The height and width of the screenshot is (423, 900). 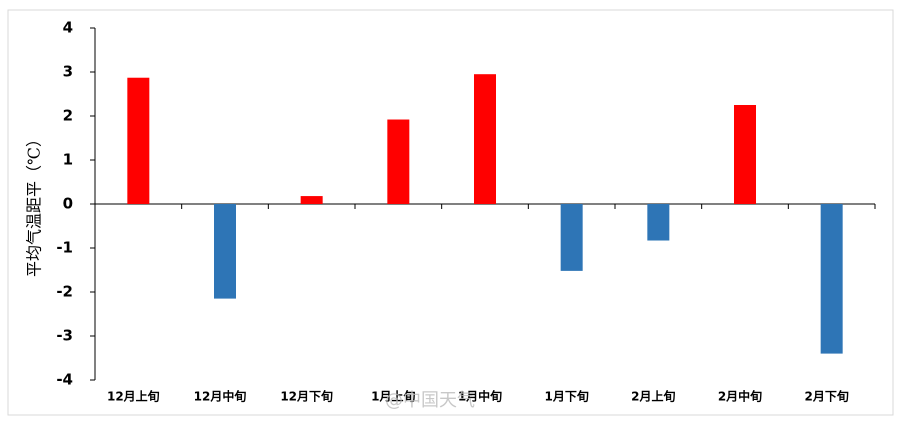 What do you see at coordinates (133, 396) in the screenshot?
I see `x-tick-label: 12月上旬` at bounding box center [133, 396].